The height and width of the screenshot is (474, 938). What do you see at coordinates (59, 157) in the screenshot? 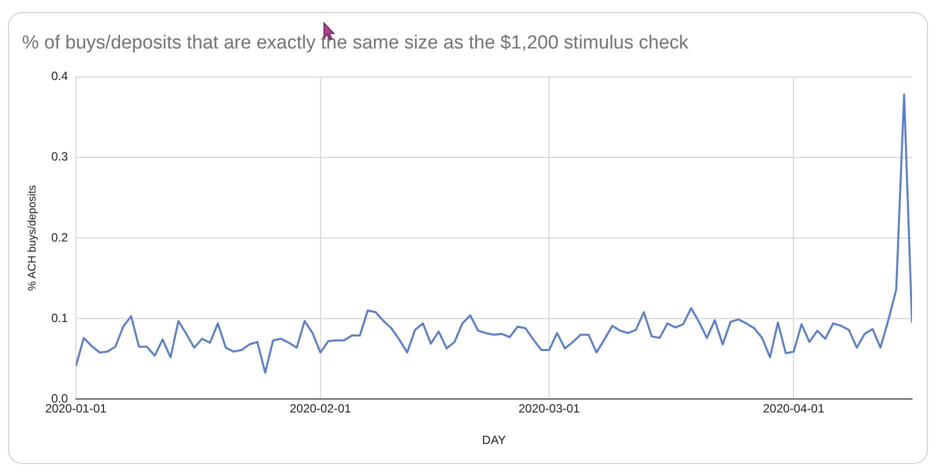
I see `y-tick-label: 0.3` at bounding box center [59, 157].